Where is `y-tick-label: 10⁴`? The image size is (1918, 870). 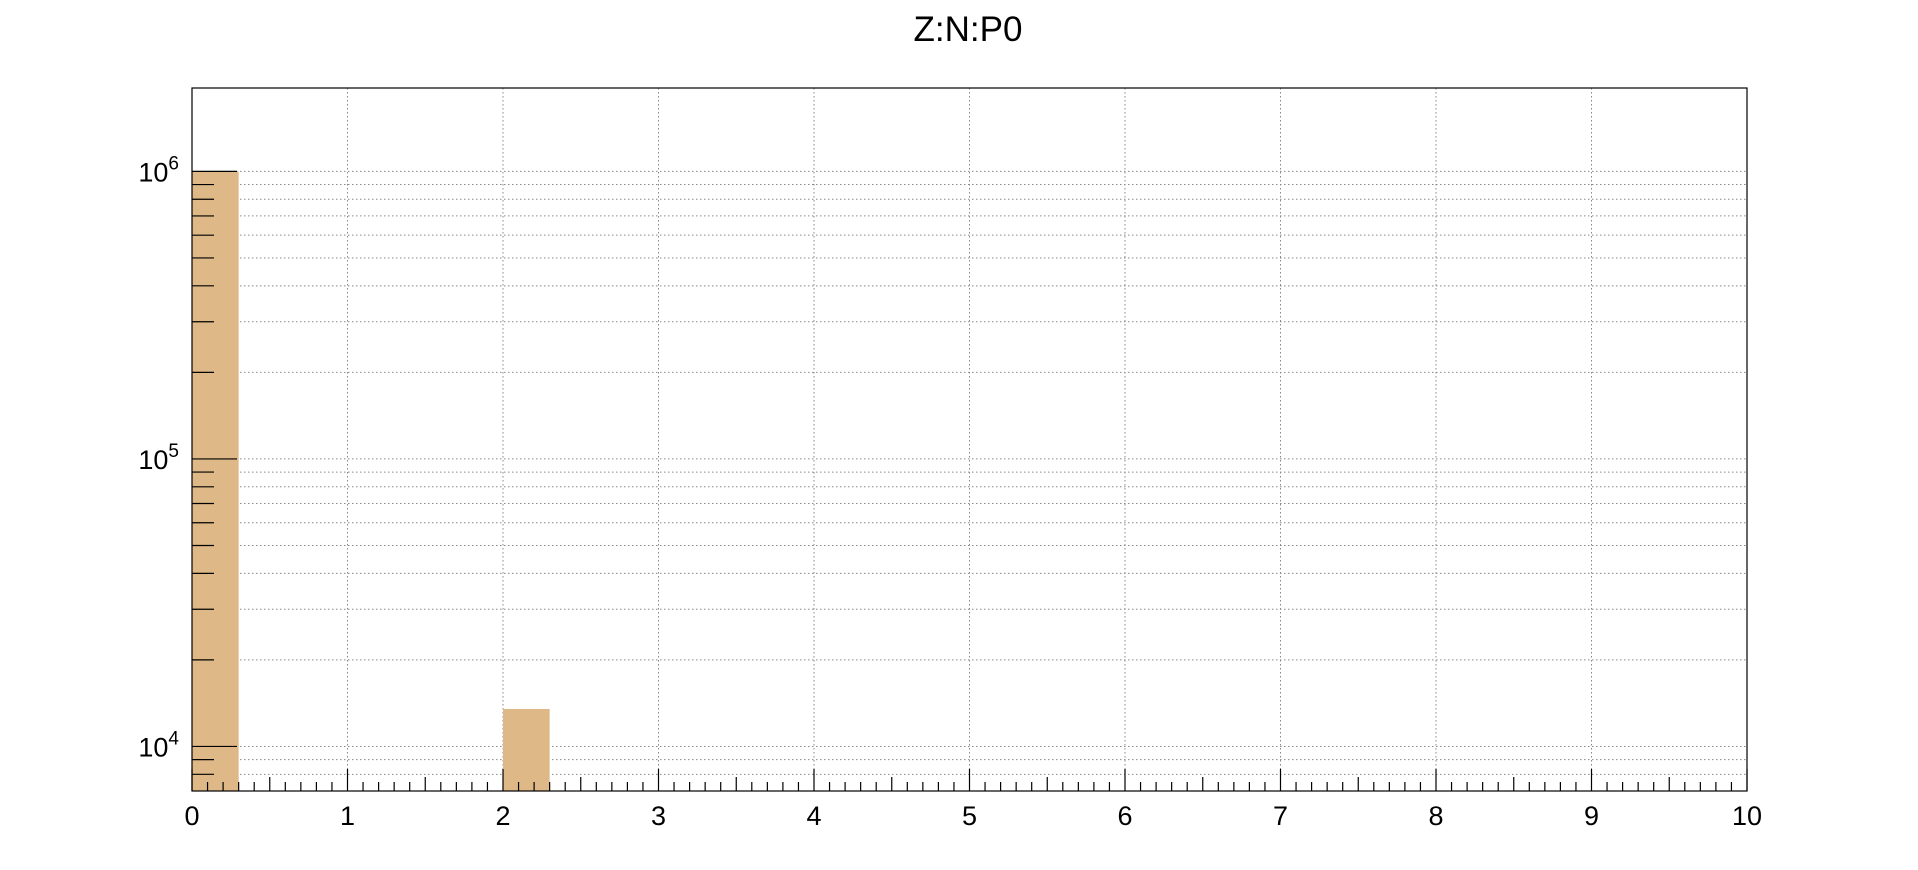
y-tick-label: 10⁴ is located at coordinates (158, 745).